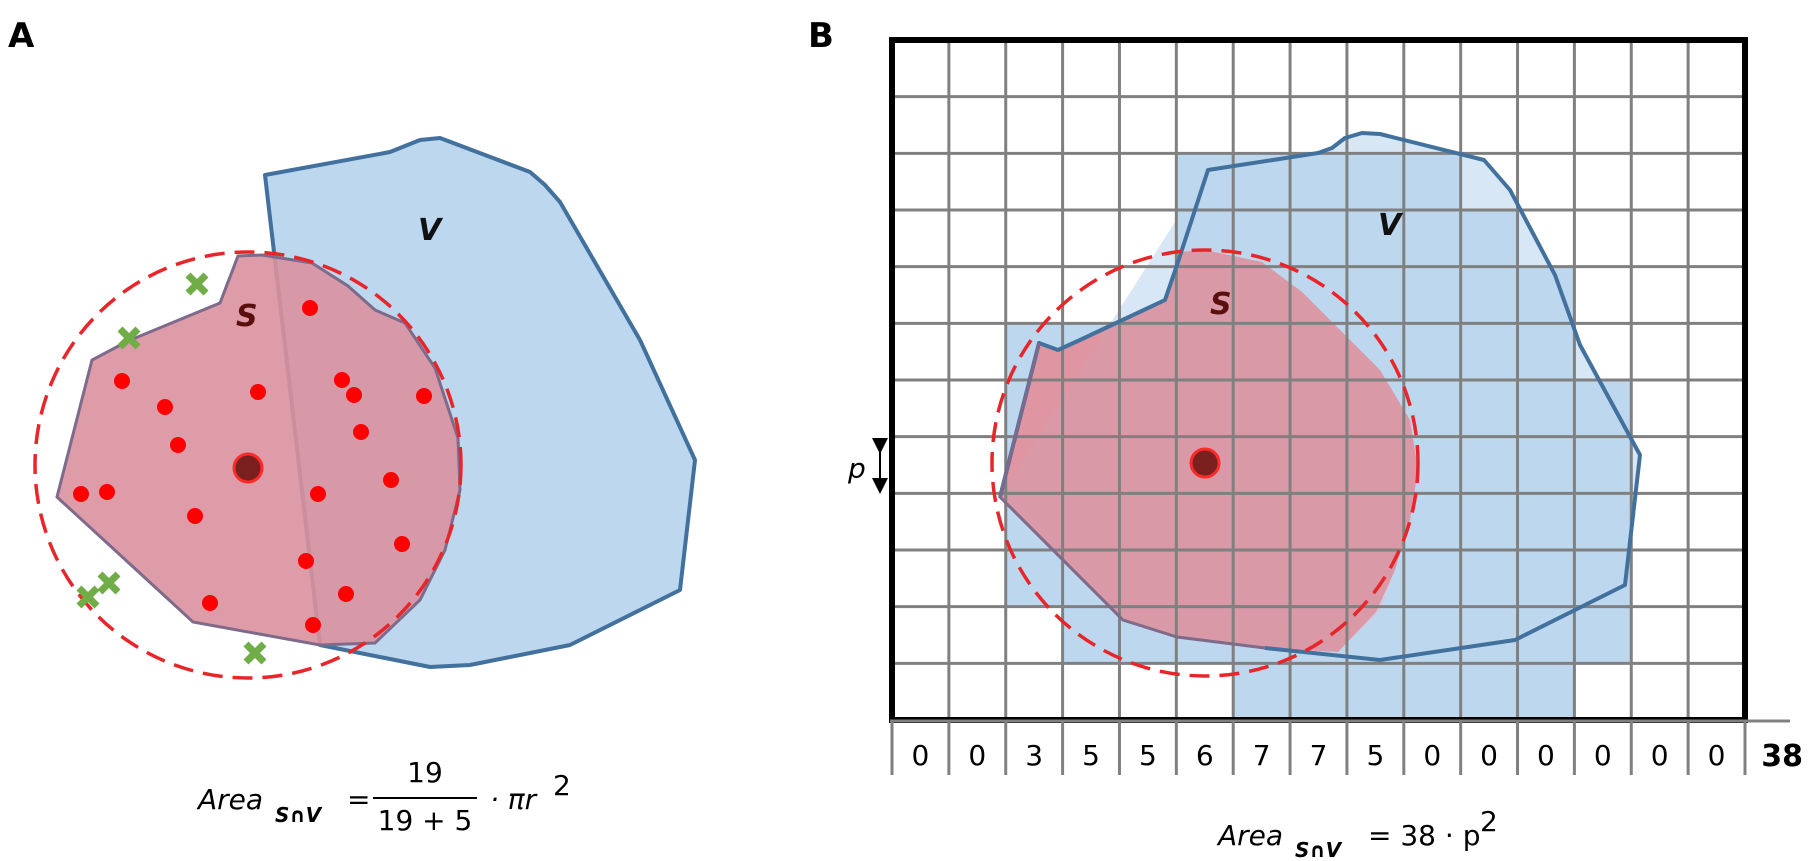 The image size is (1813, 861). Describe the element at coordinates (1357, 833) in the screenshot. I see `formula-b: Area S∩V = 38 · p 2` at that location.